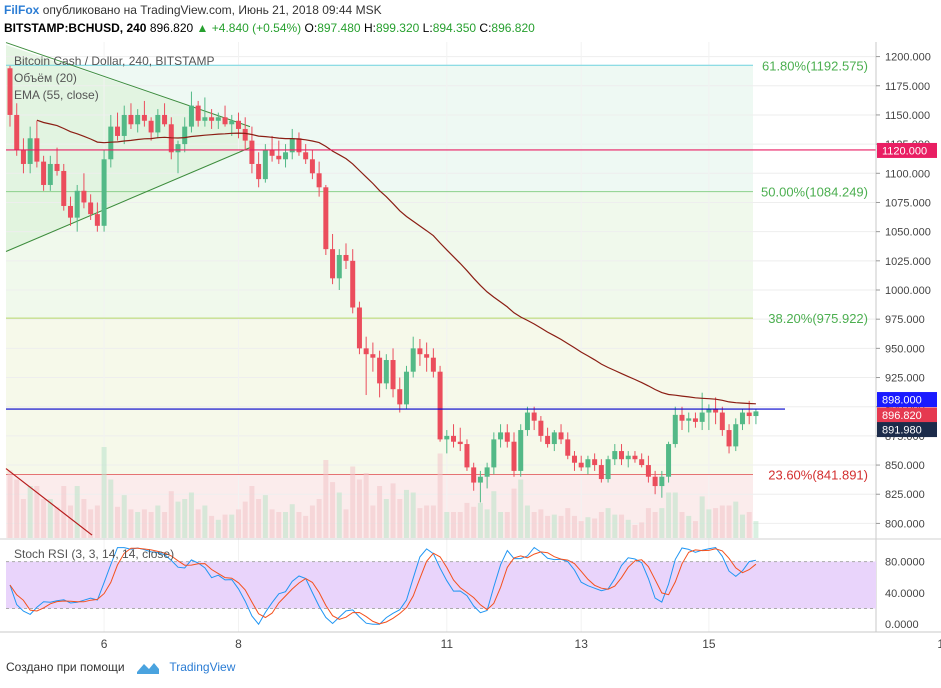 The width and height of the screenshot is (941, 688). I want to click on legend-title: Bitcoin Cash / Dollar, 240, BITSTAMP, so click(114, 61).